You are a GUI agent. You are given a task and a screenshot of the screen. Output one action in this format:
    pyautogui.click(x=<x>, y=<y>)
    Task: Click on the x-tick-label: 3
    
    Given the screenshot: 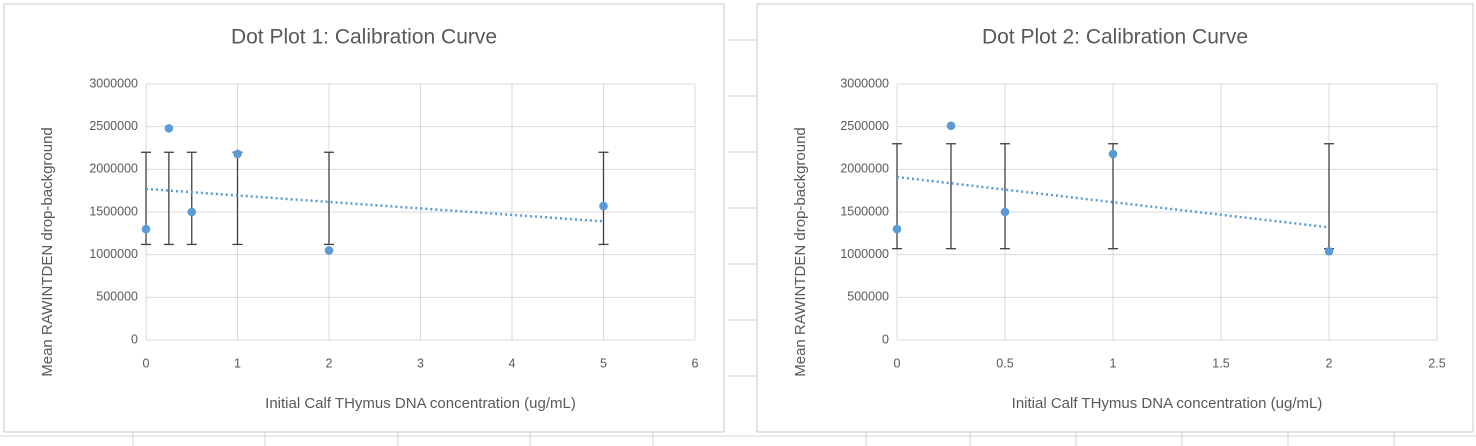 What is the action you would take?
    pyautogui.click(x=420, y=363)
    